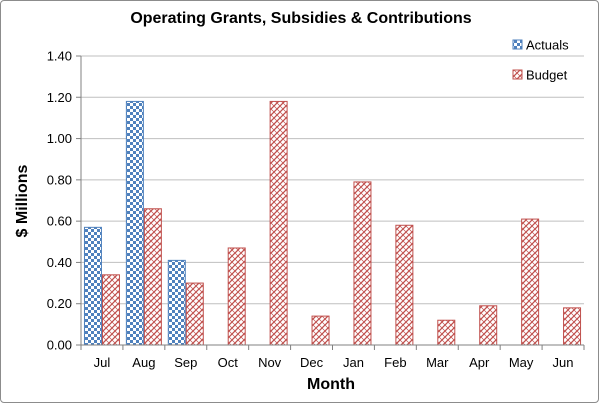  What do you see at coordinates (479, 362) in the screenshot?
I see `x-tick-label: Apr` at bounding box center [479, 362].